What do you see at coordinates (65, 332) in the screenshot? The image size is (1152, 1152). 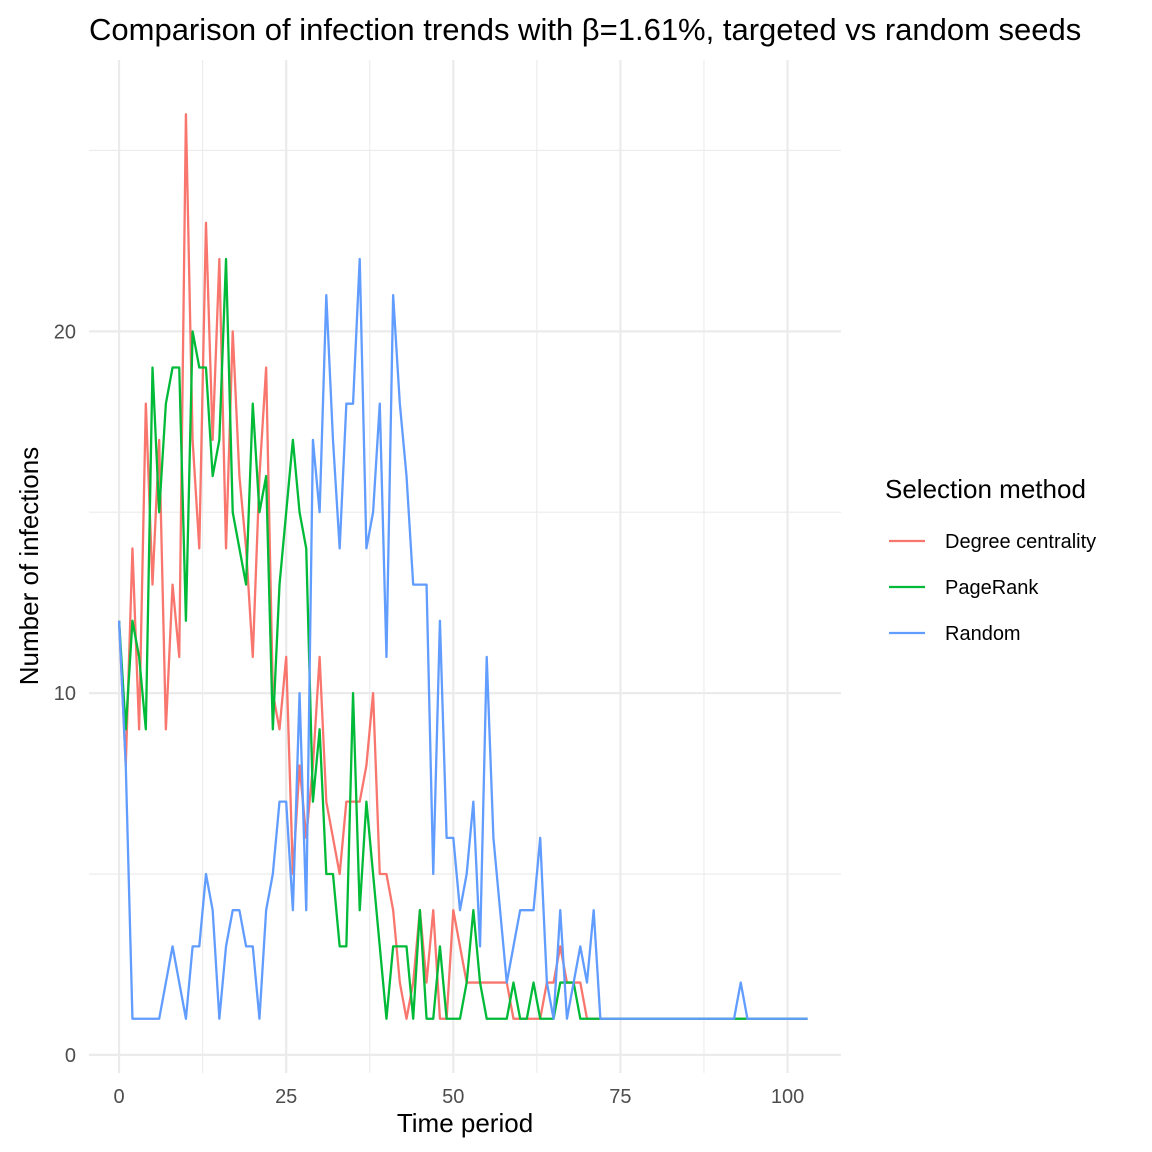 I see `y-tick-label-2: 20` at bounding box center [65, 332].